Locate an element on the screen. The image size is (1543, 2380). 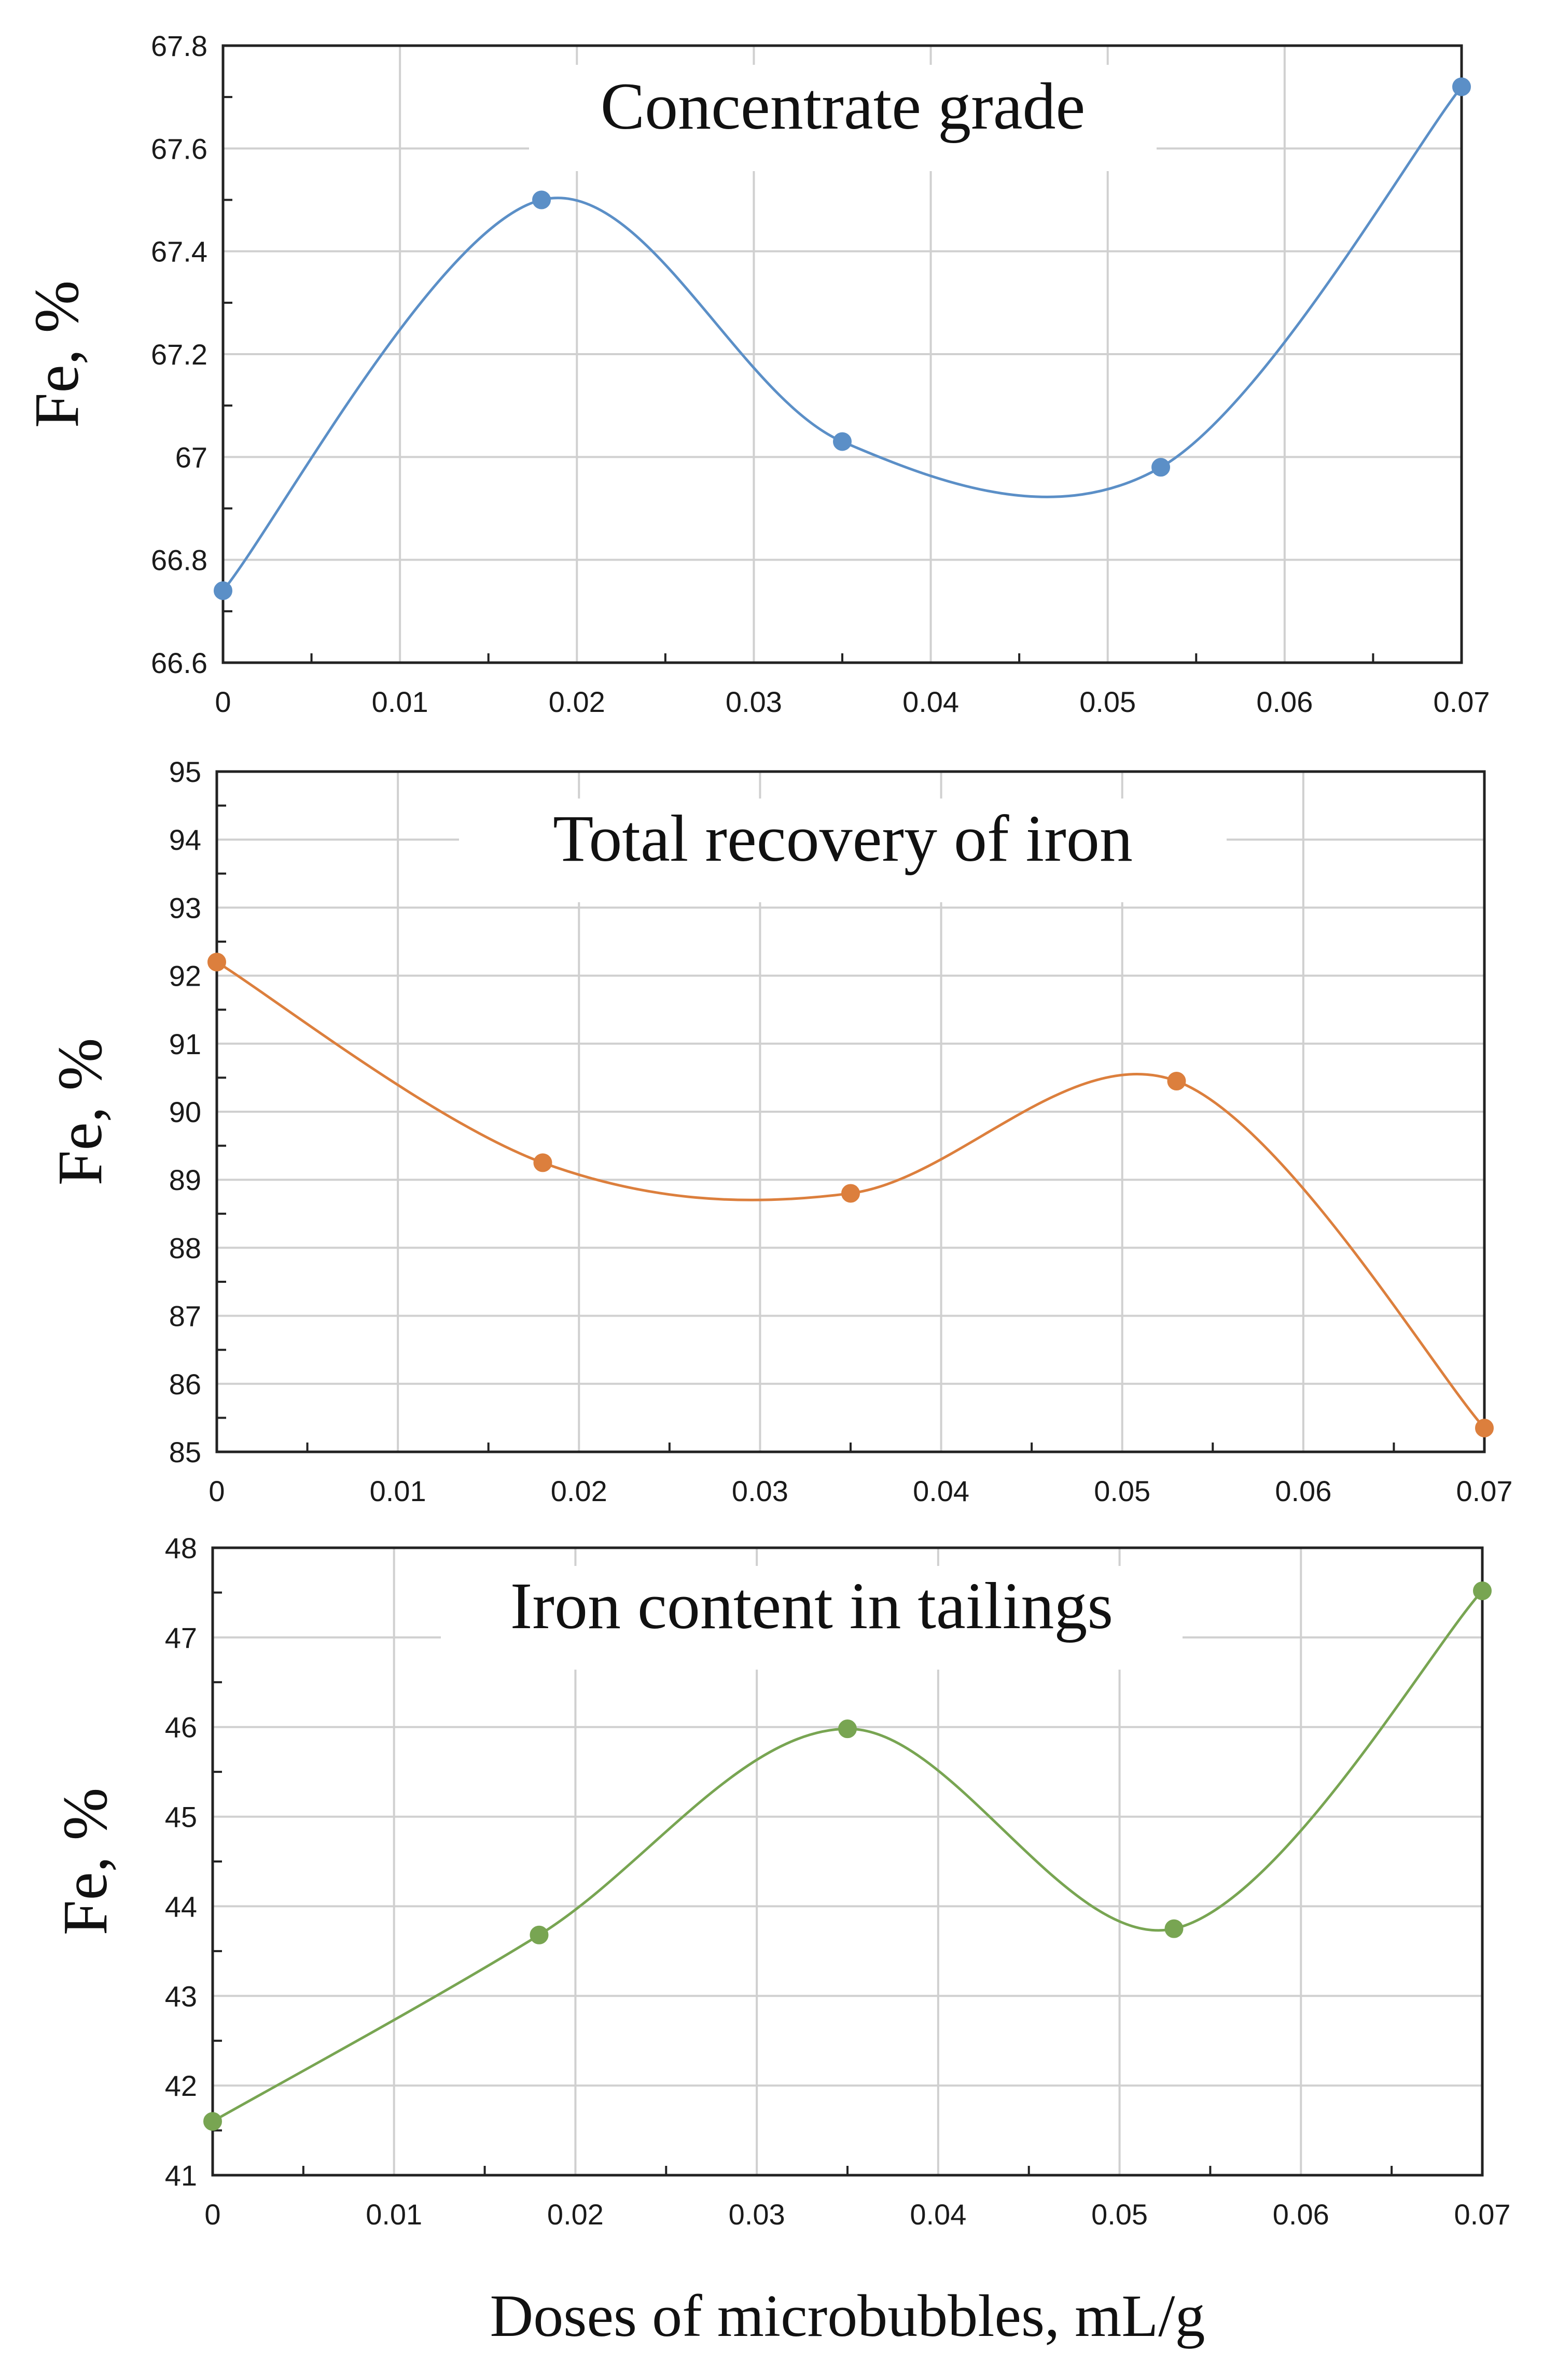
y-tick-label: 93 is located at coordinates (185, 907).